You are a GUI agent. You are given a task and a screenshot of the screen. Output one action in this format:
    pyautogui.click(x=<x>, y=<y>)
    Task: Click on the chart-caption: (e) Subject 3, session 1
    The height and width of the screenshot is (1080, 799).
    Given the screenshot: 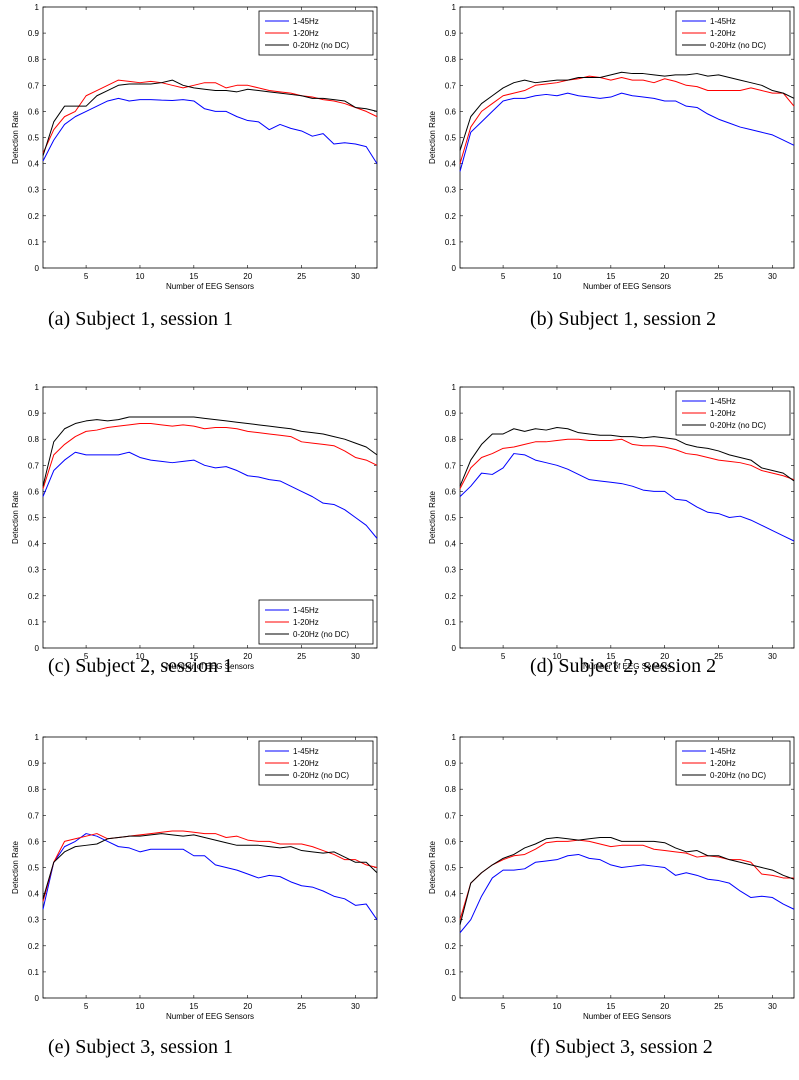 What is the action you would take?
    pyautogui.click(x=140, y=1047)
    